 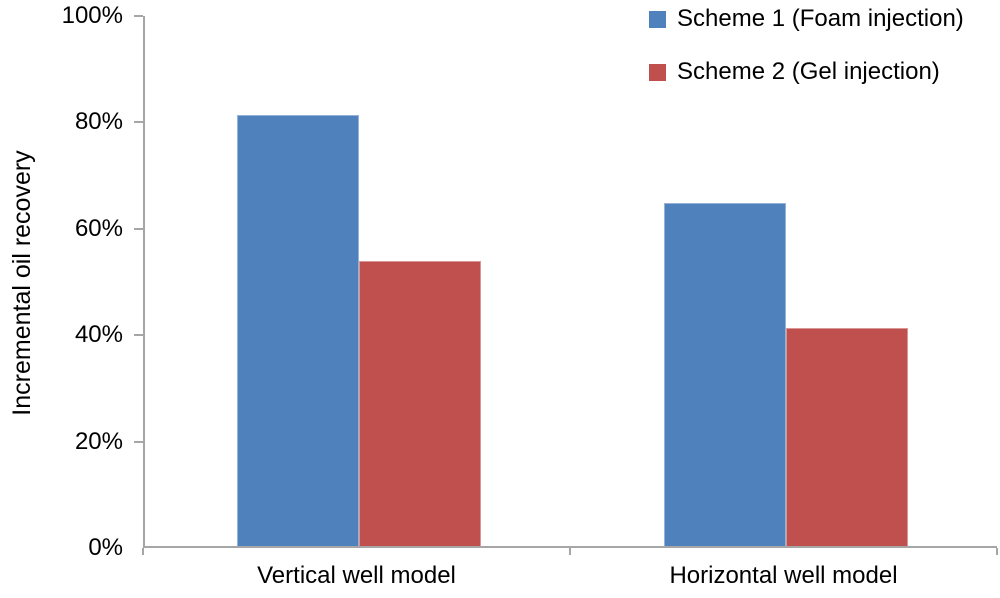 I want to click on y-tick-label: 0%, so click(x=105, y=547).